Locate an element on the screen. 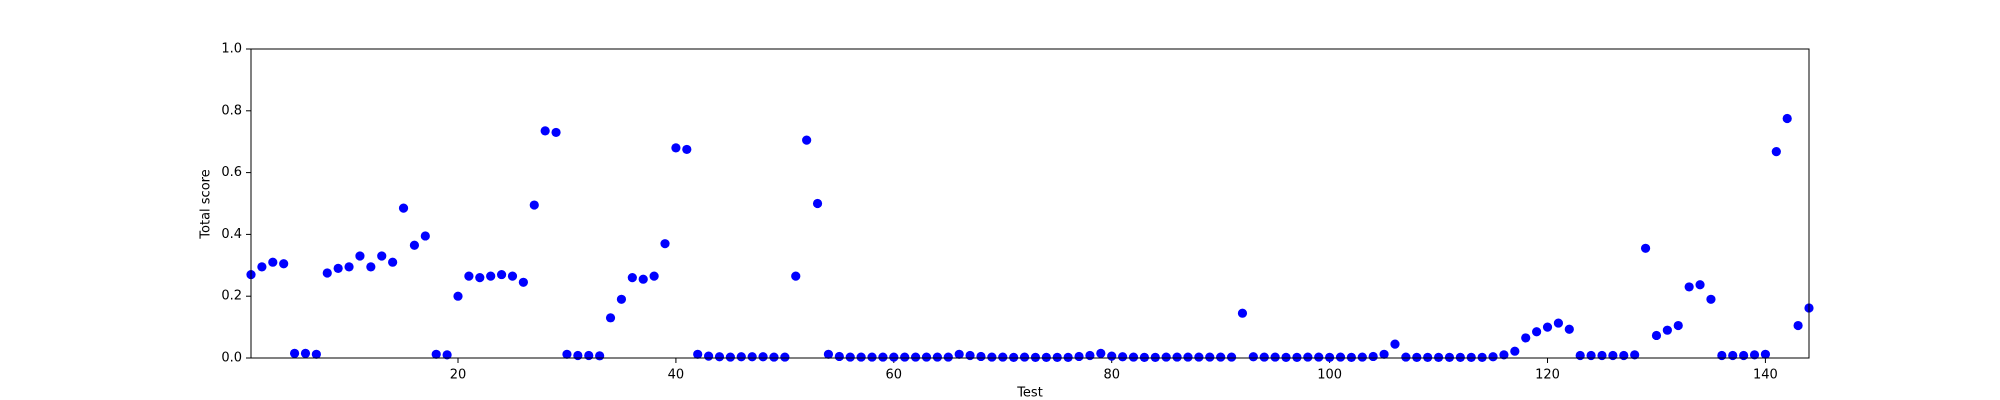 This screenshot has height=400, width=2000. x-tick-label: 100 is located at coordinates (1329, 375).